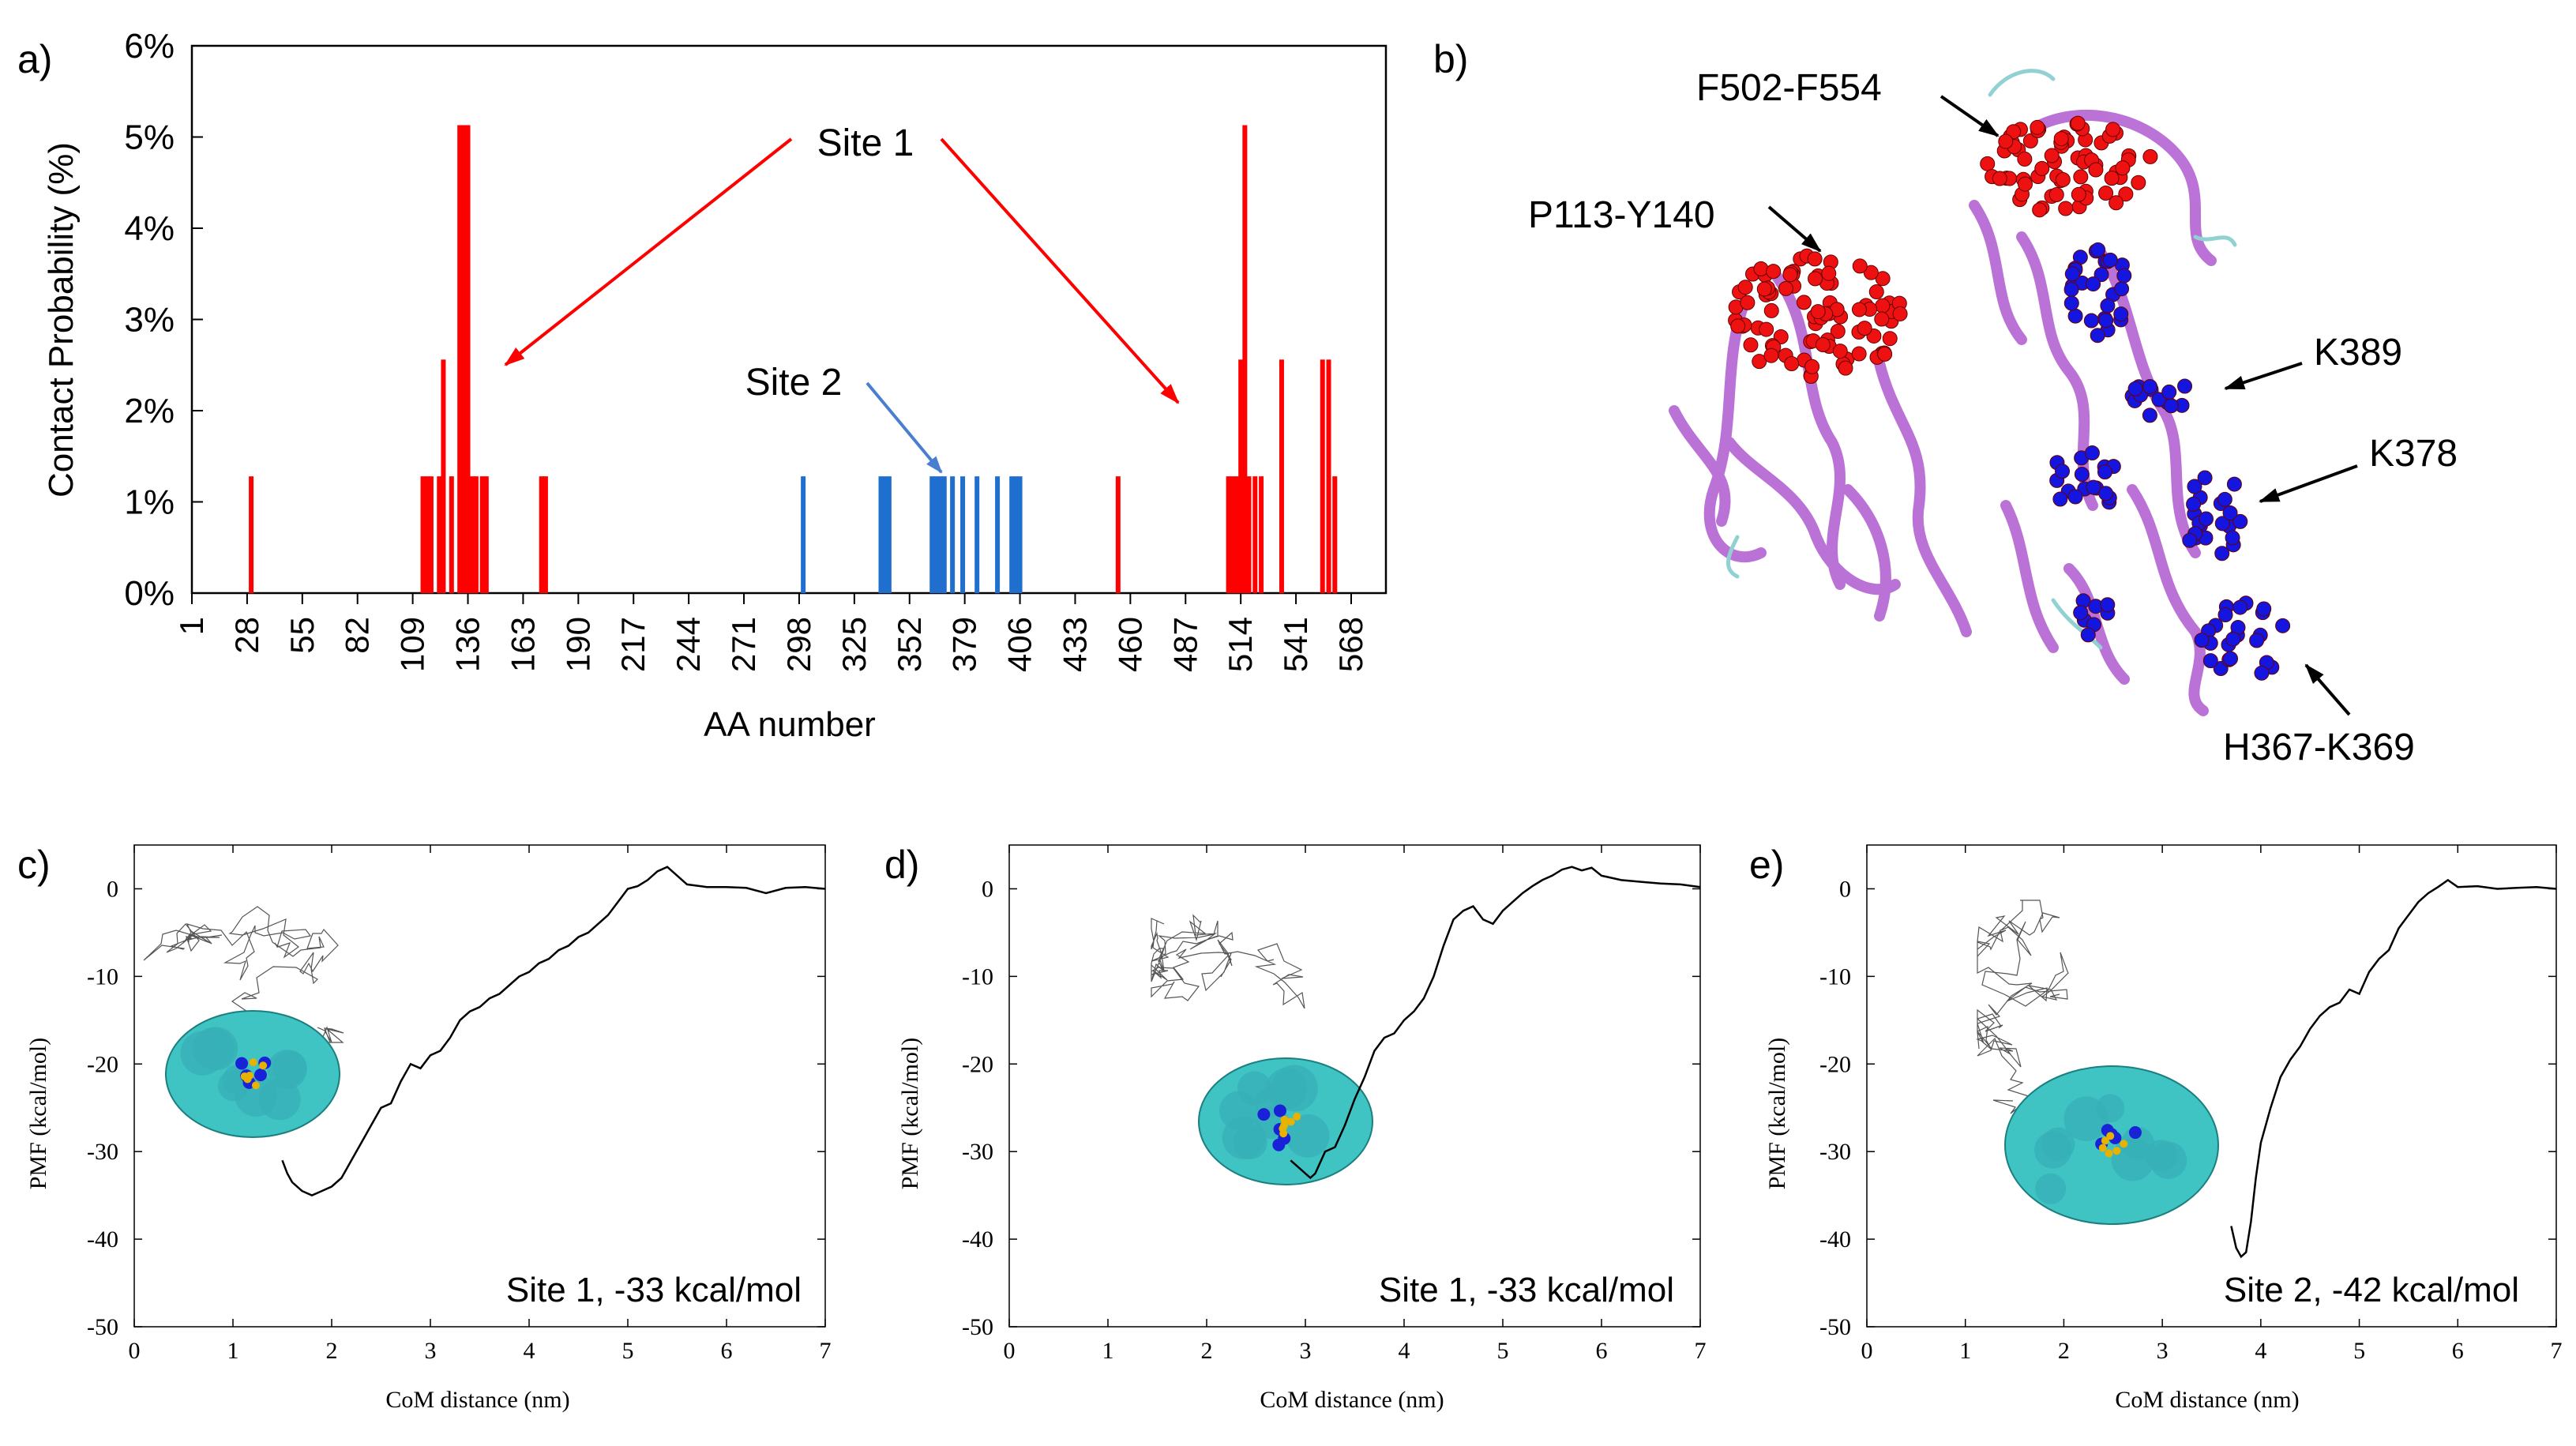 This screenshot has width=2576, height=1446. Describe the element at coordinates (2371, 1290) in the screenshot. I see `panel-e-annotation: Site 2, -42 kcal/mol` at that location.